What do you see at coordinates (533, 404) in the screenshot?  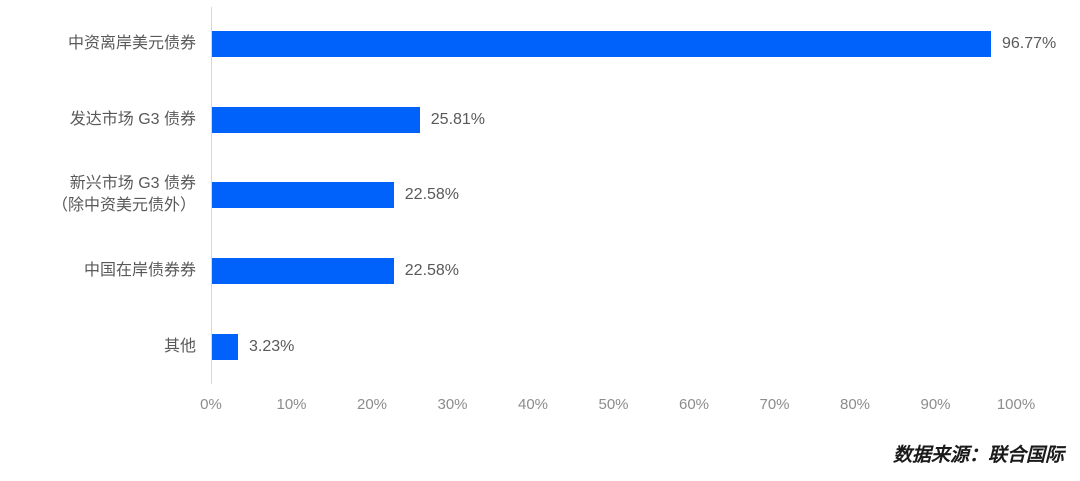 I see `x-tick-label: 40%` at bounding box center [533, 404].